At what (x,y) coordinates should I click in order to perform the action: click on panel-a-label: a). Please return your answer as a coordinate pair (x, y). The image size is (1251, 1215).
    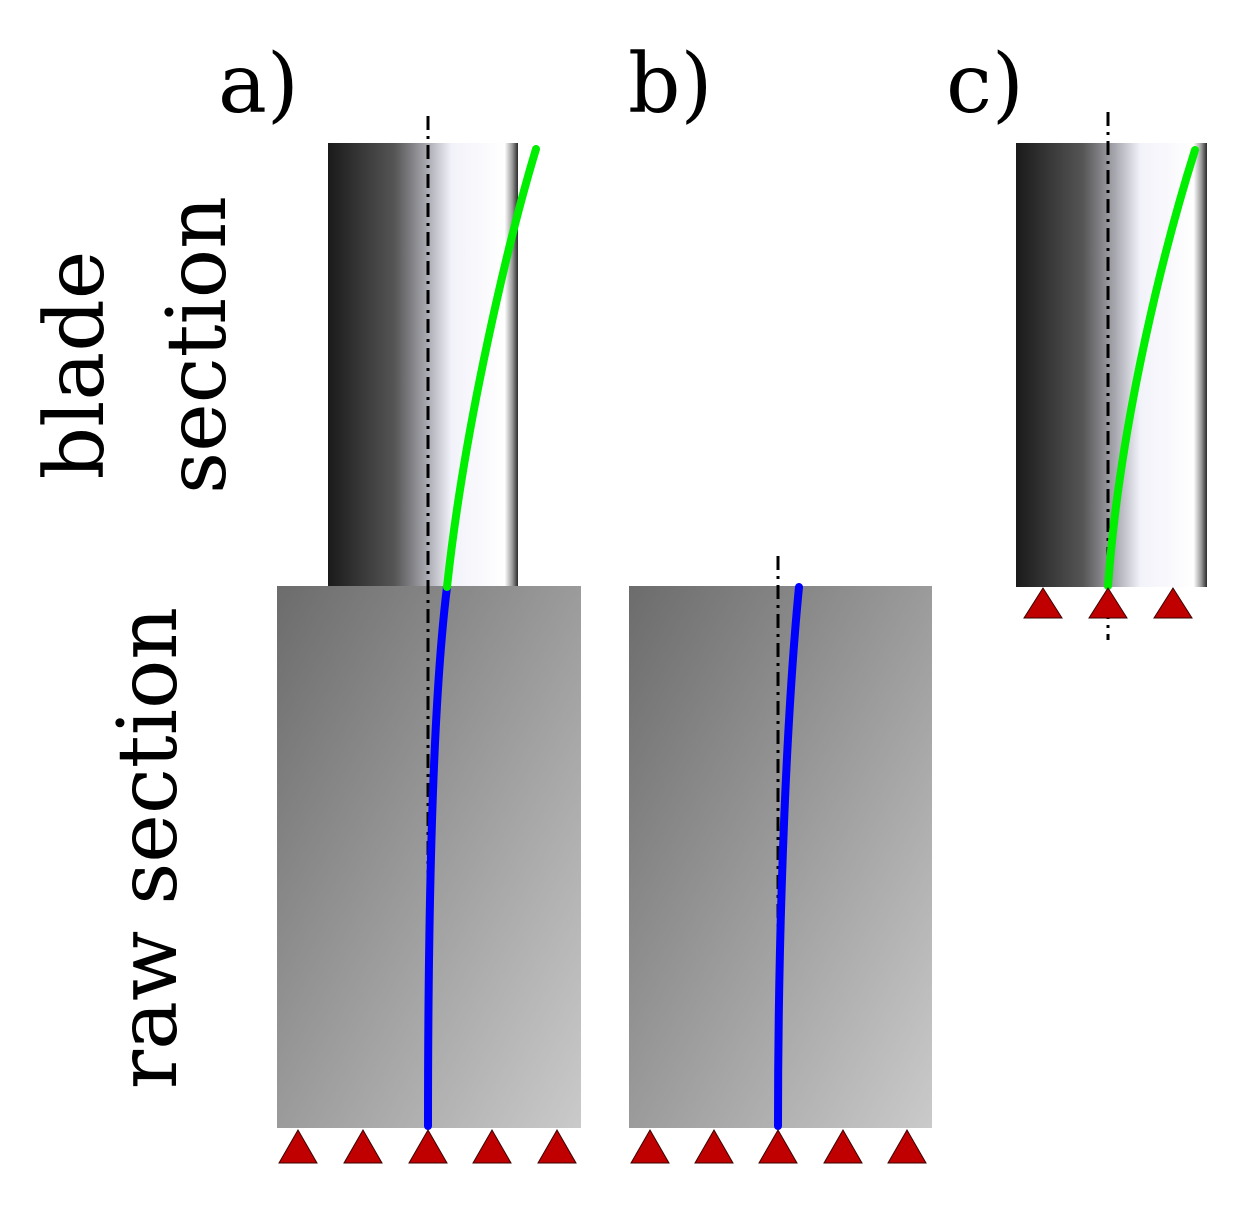
    Looking at the image, I should click on (258, 84).